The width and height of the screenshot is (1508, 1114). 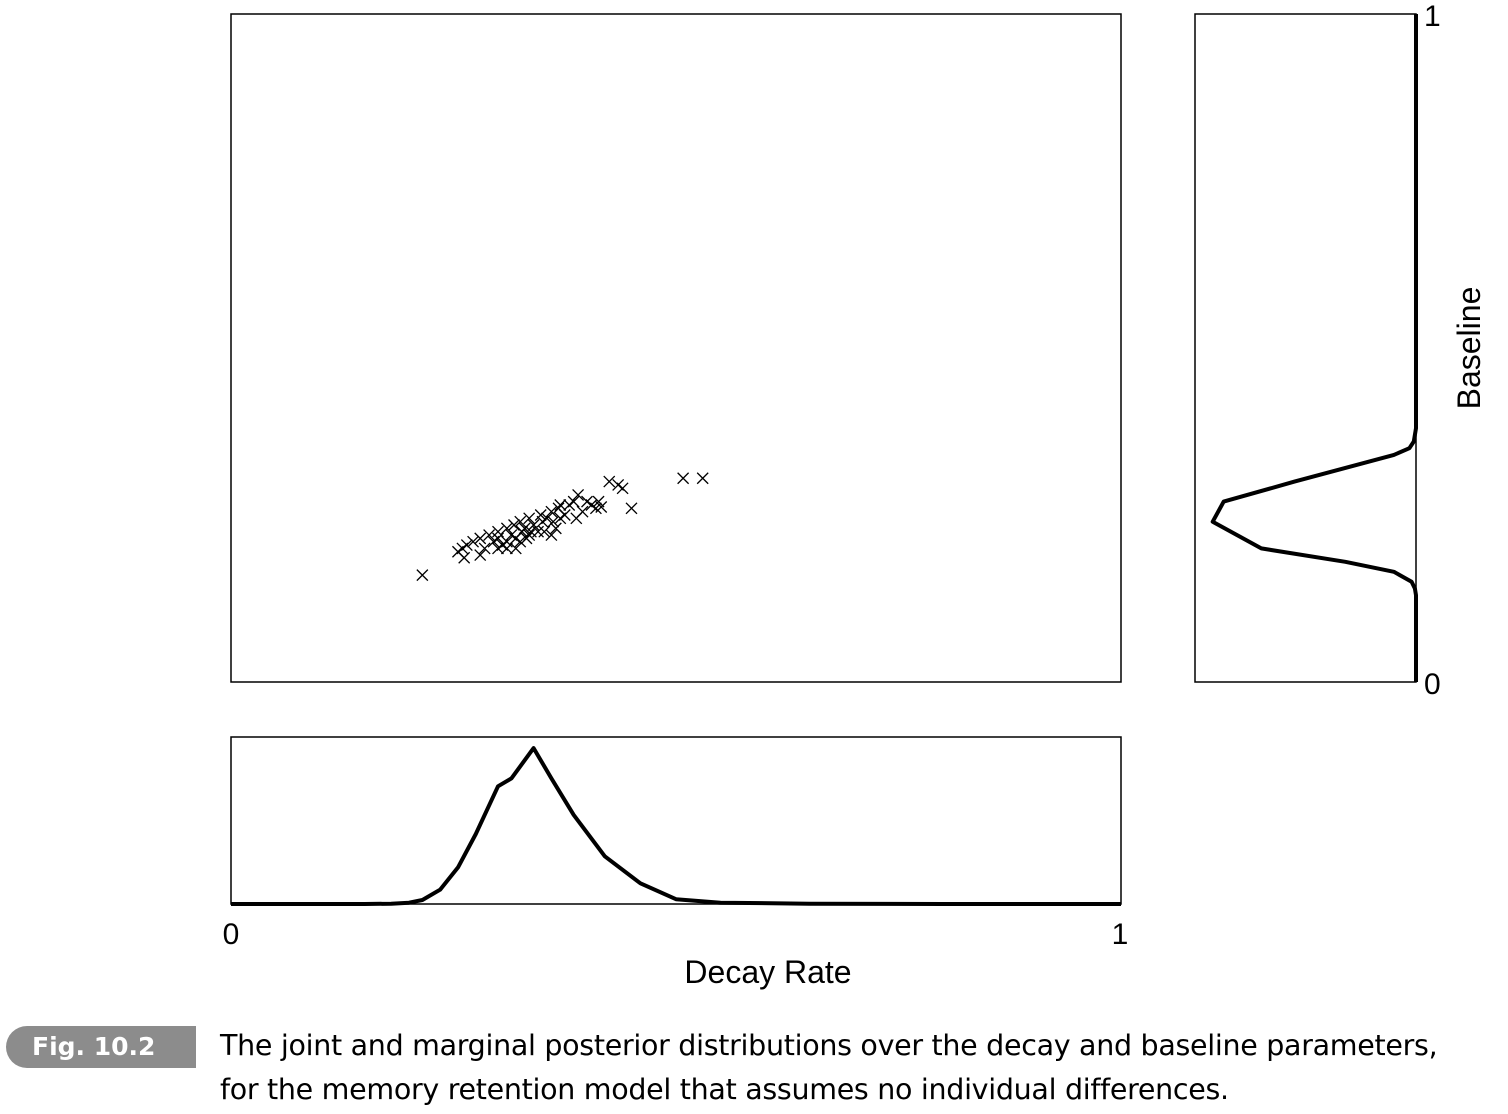 I want to click on figure-number-badge: Fig. 10.2, so click(x=101, y=1047).